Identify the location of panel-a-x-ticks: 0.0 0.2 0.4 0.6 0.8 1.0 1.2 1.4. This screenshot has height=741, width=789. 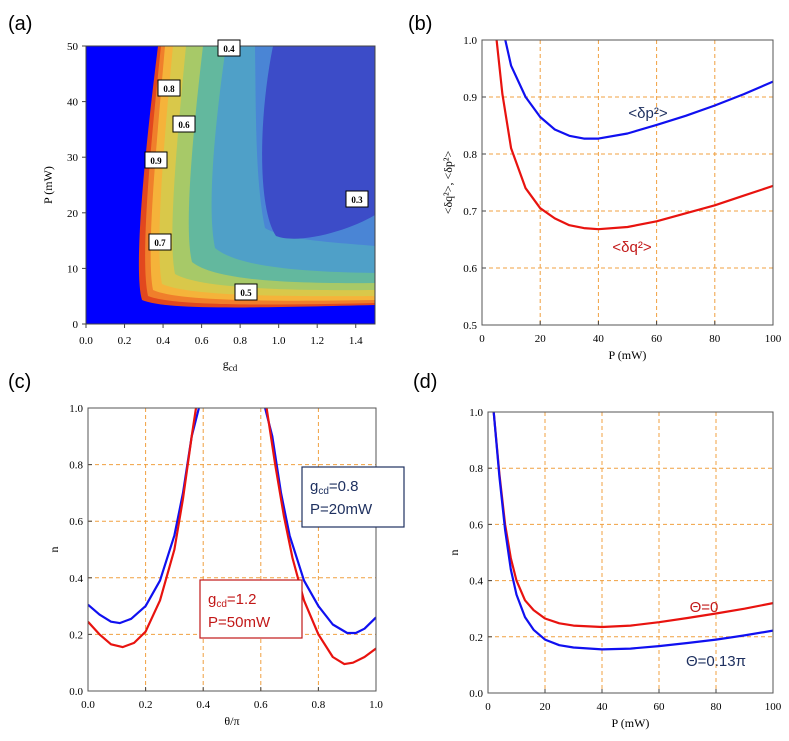
(221, 335).